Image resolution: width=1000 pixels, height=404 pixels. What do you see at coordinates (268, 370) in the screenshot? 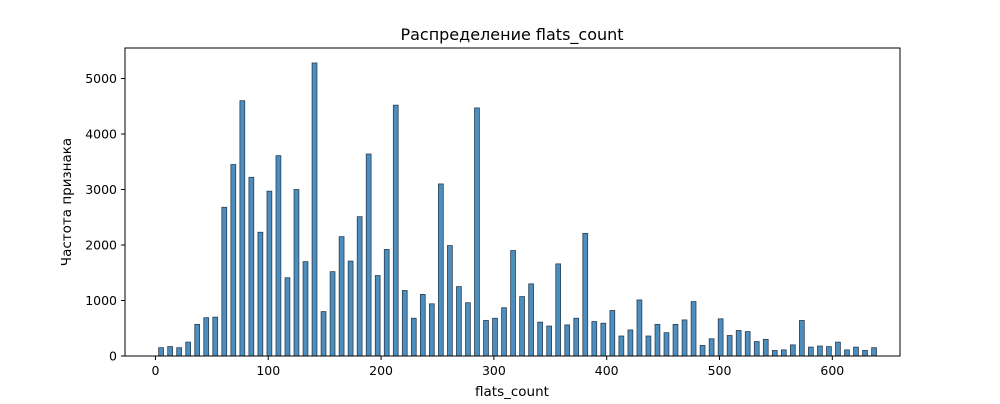
I see `x-tick-label: 100` at bounding box center [268, 370].